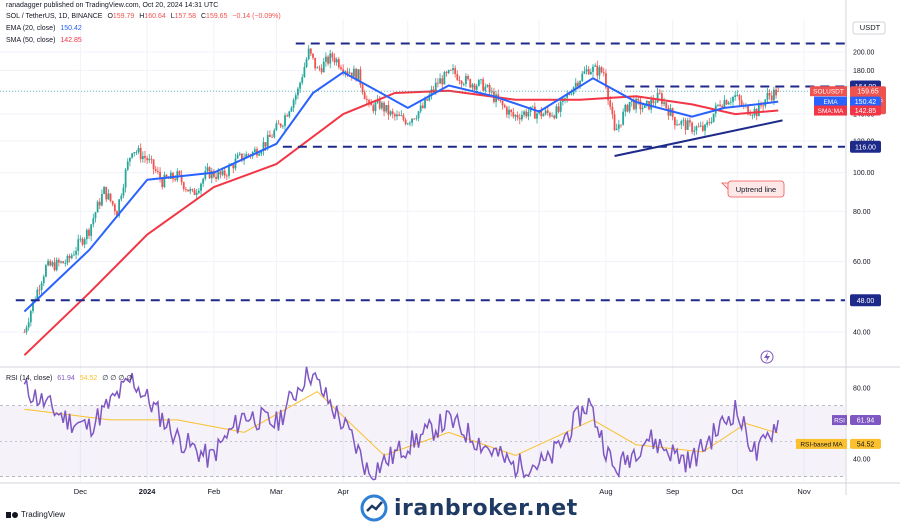  I want to click on change-value: −0.14 (−0.09%), so click(256, 16).